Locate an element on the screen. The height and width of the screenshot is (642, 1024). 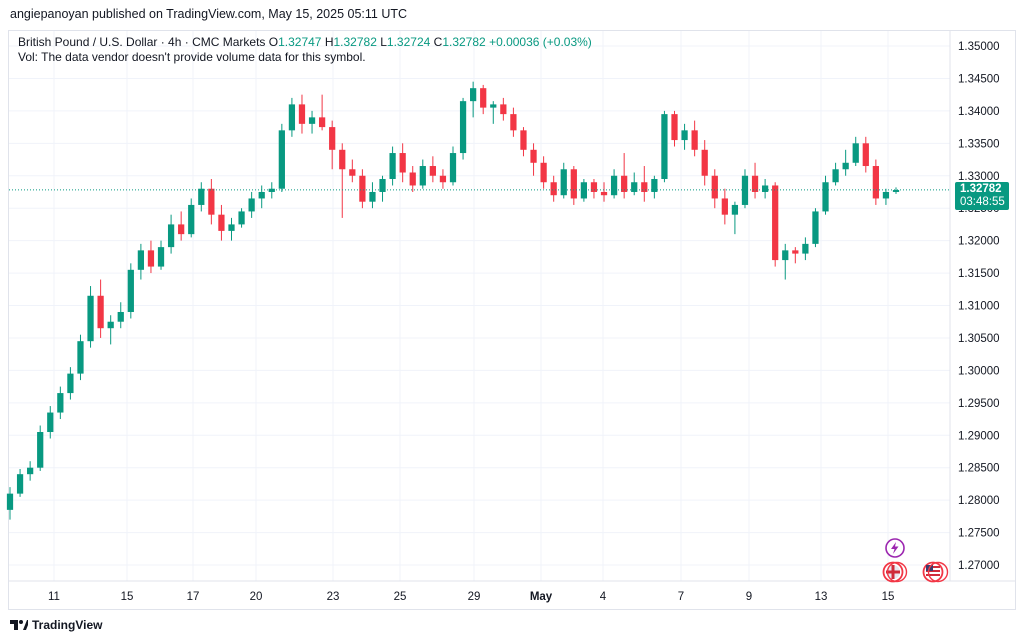
y-tick-label: 1.35000 is located at coordinates (979, 47).